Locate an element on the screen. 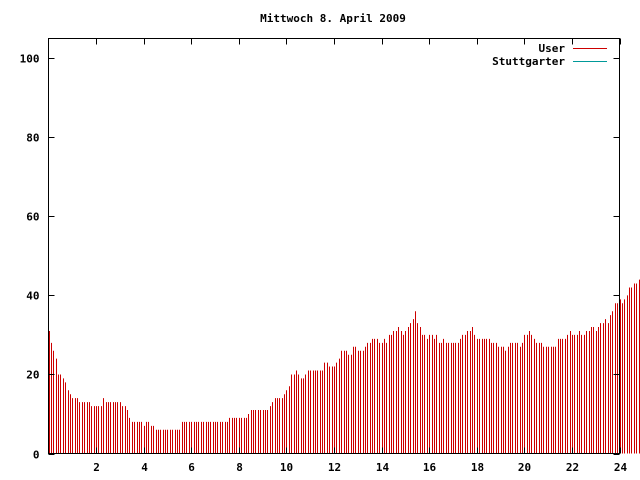 Image resolution: width=640 pixels, height=480 pixels. x-tick-label: 20 is located at coordinates (524, 467).